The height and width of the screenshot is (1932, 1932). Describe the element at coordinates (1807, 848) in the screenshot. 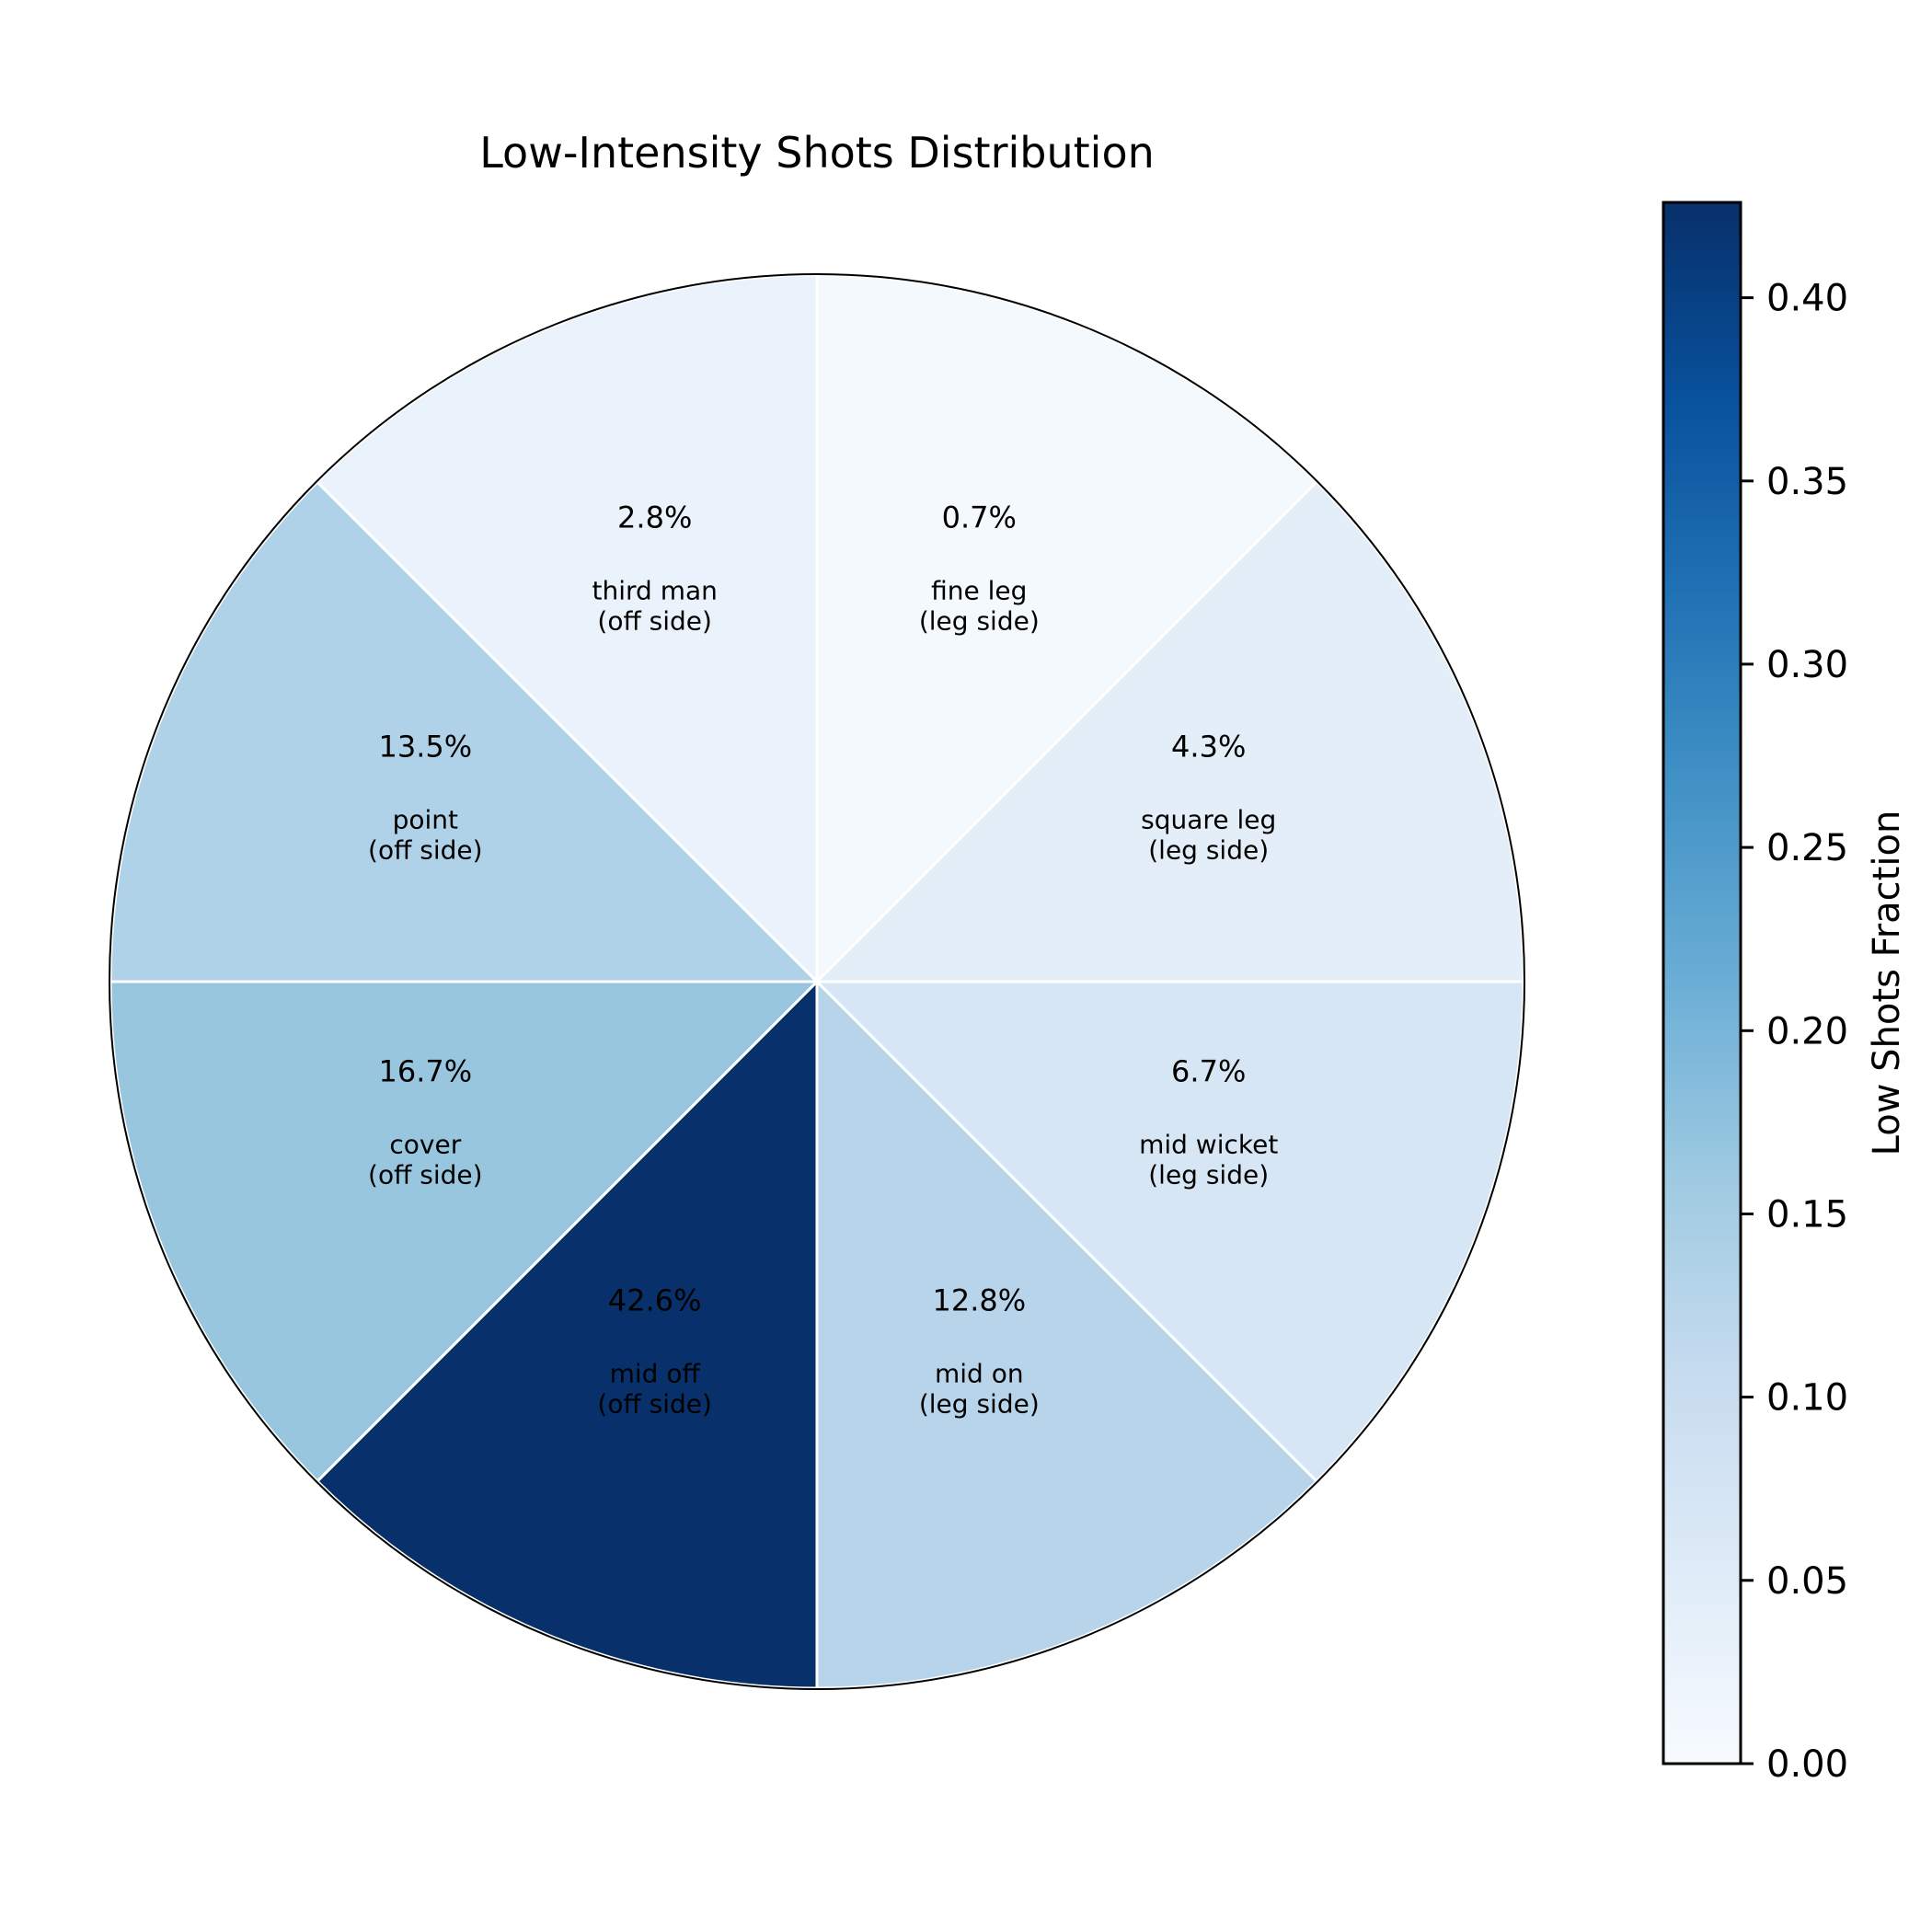

I see `colorbar-tick-label: 0.25` at that location.